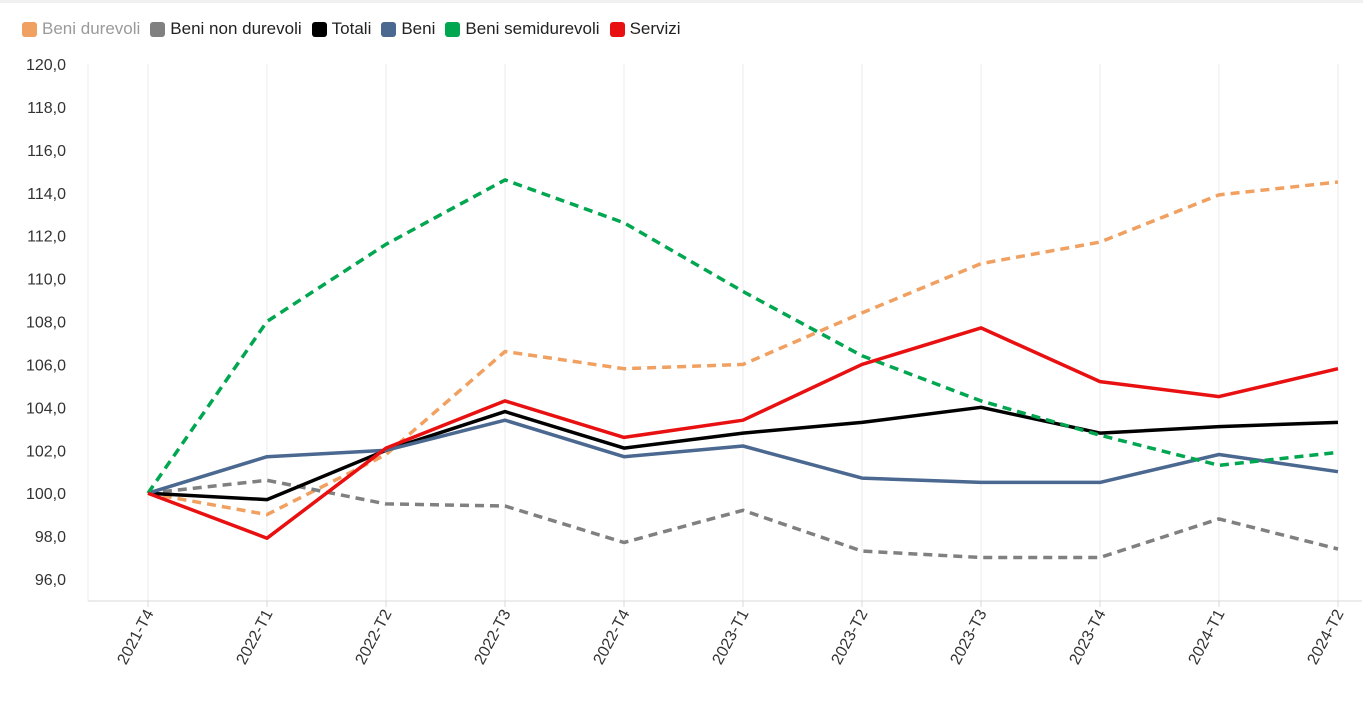  I want to click on y-tick-label: 118,0, so click(46, 108).